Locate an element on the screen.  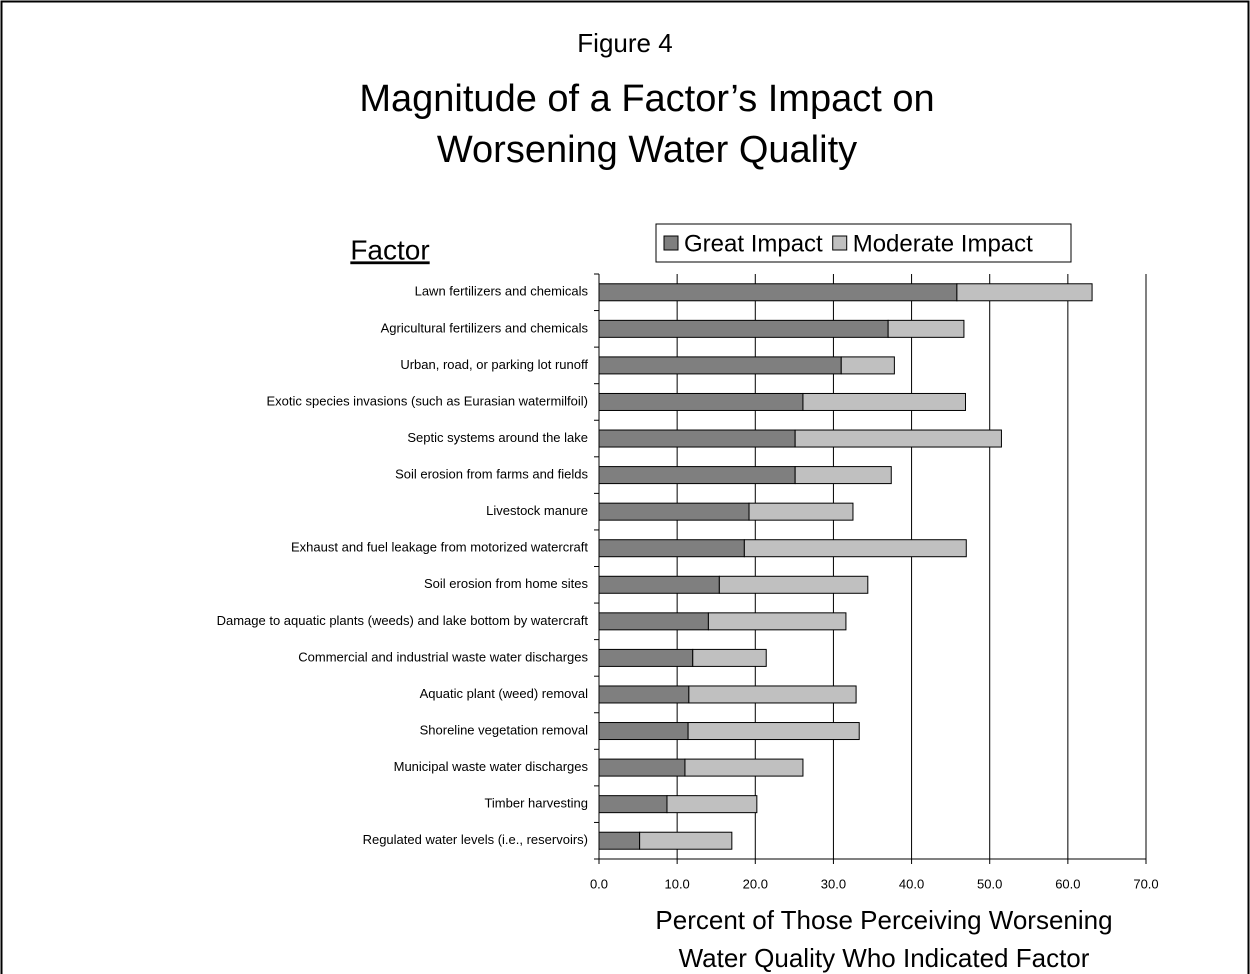
x-tick-label: 10.0 is located at coordinates (676, 883).